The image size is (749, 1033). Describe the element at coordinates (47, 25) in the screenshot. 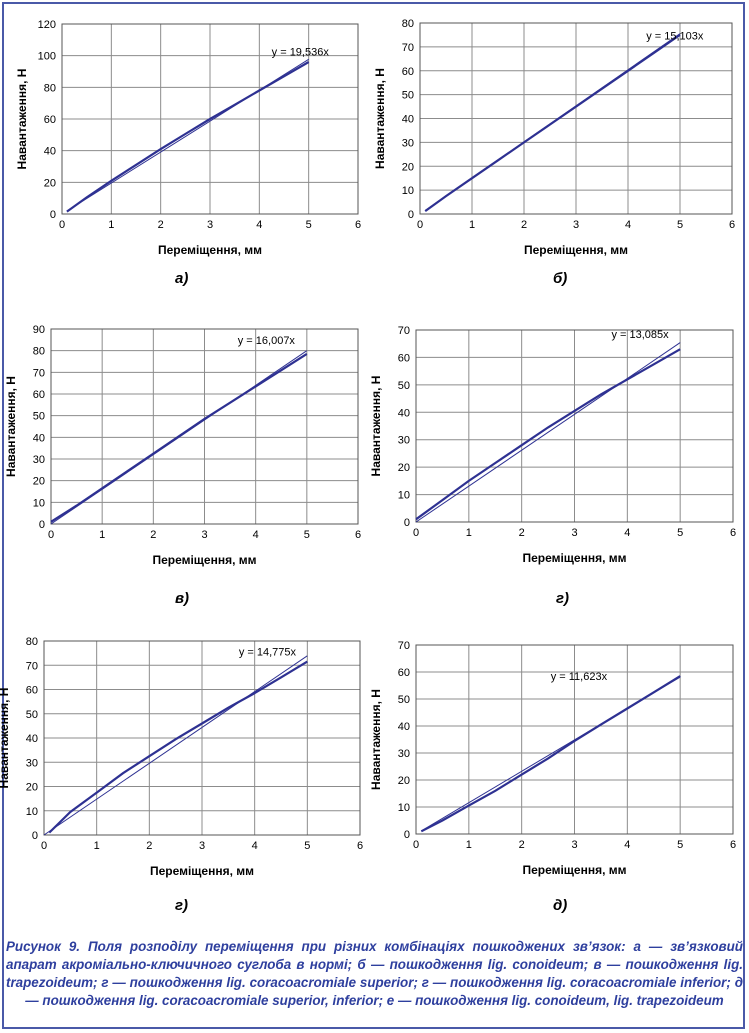

I see `y-tick-label: 120` at that location.